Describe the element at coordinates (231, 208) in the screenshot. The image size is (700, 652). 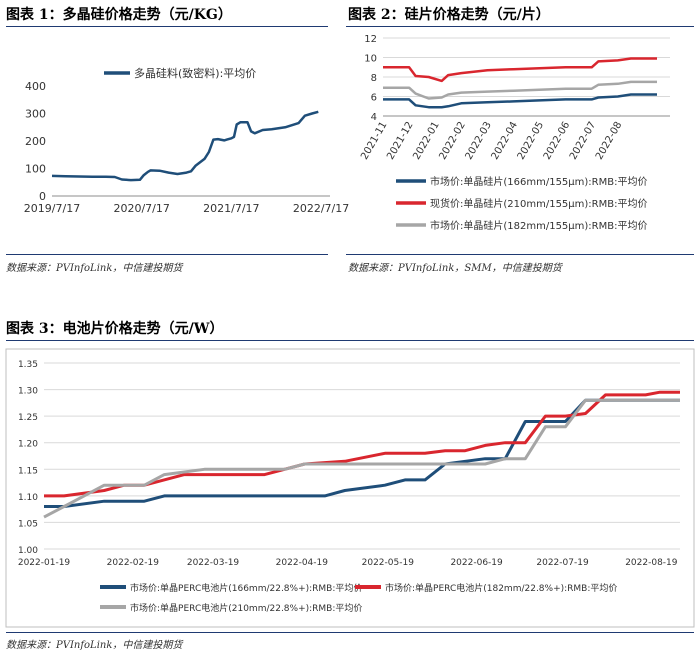
I see `polysilicon-x-tick-label: 2021/7/17` at that location.